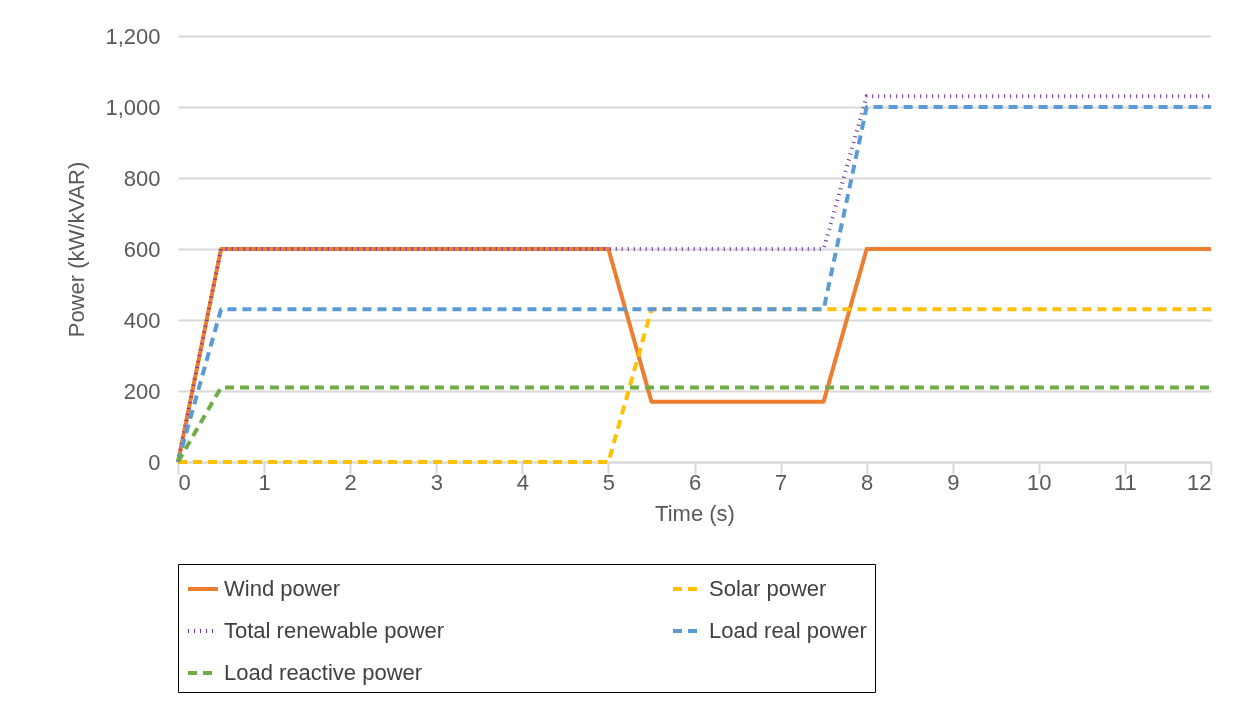  I want to click on x-tick-label: 4, so click(522, 482).